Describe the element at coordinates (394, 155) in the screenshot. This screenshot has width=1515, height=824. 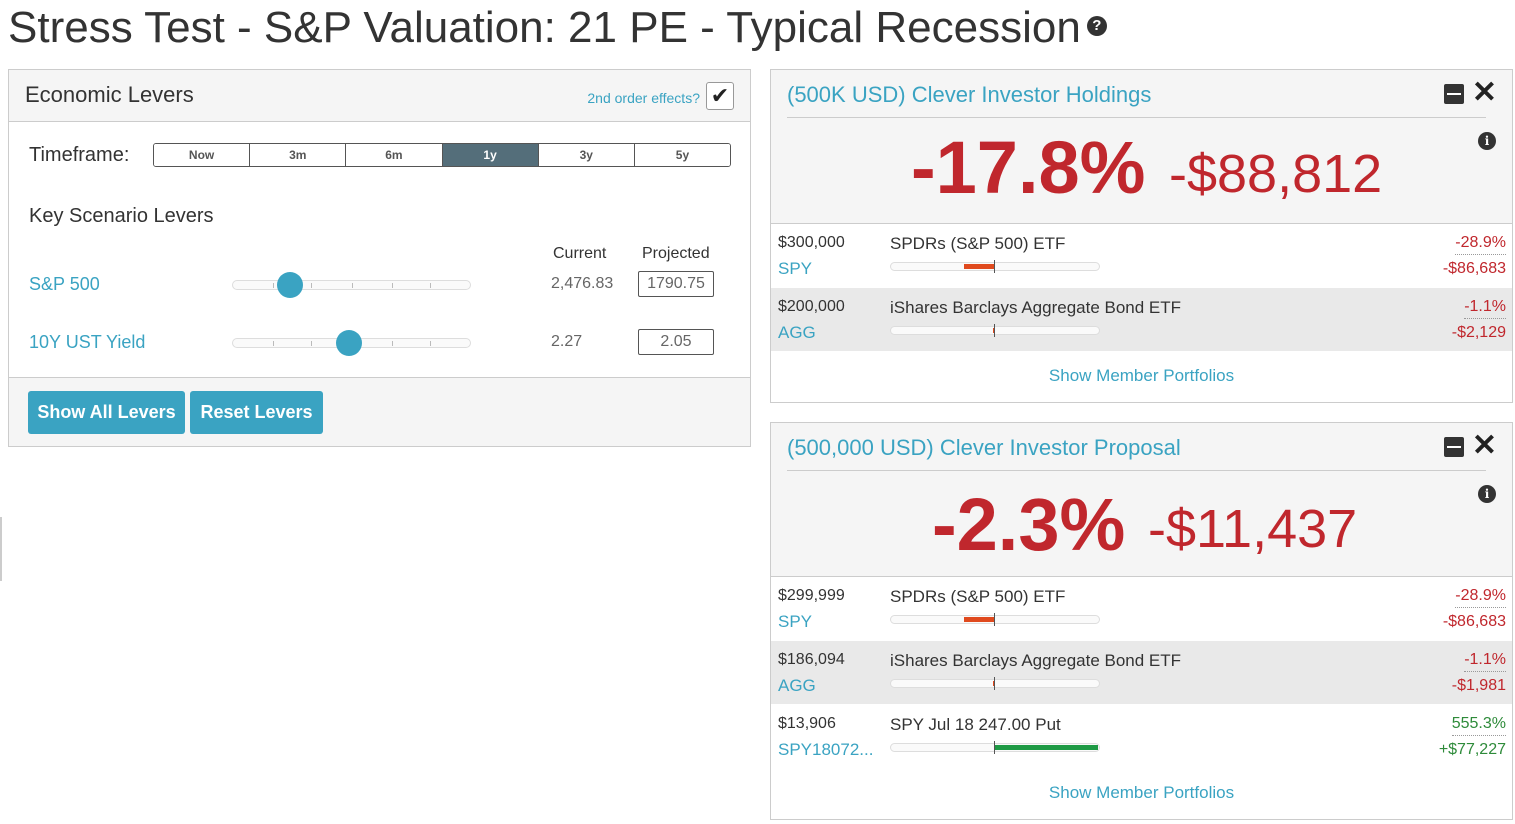
I see `timeframe-6m: 6m` at that location.